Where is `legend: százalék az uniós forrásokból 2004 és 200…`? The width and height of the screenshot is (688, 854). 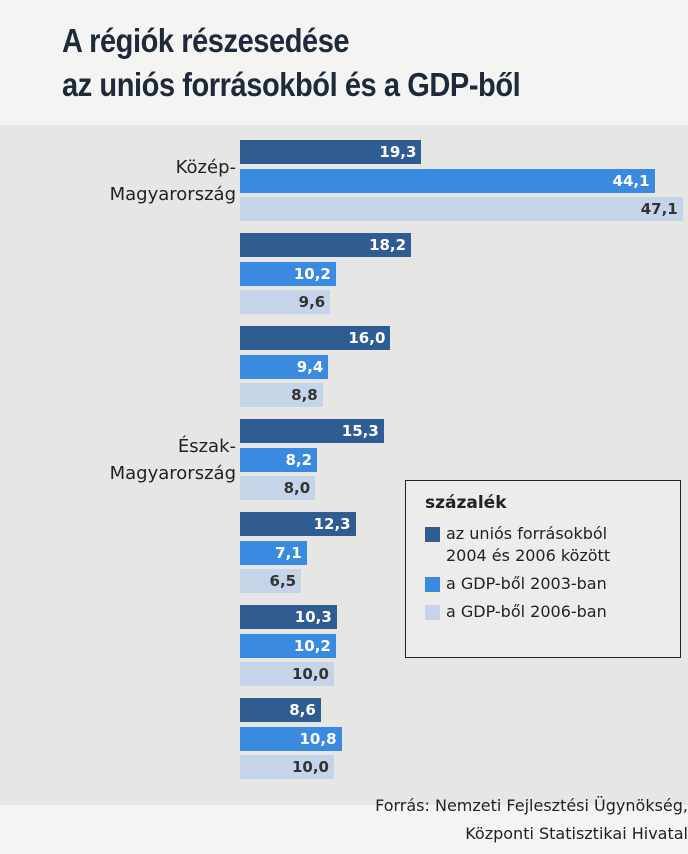 legend: százalék az uniós forrásokból 2004 és 200… is located at coordinates (543, 569).